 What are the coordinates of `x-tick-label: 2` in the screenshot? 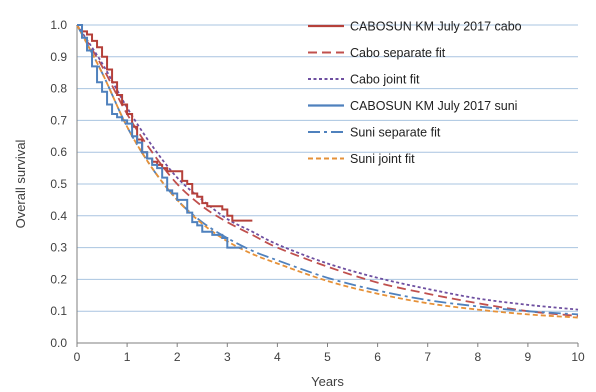 It's located at (177, 357).